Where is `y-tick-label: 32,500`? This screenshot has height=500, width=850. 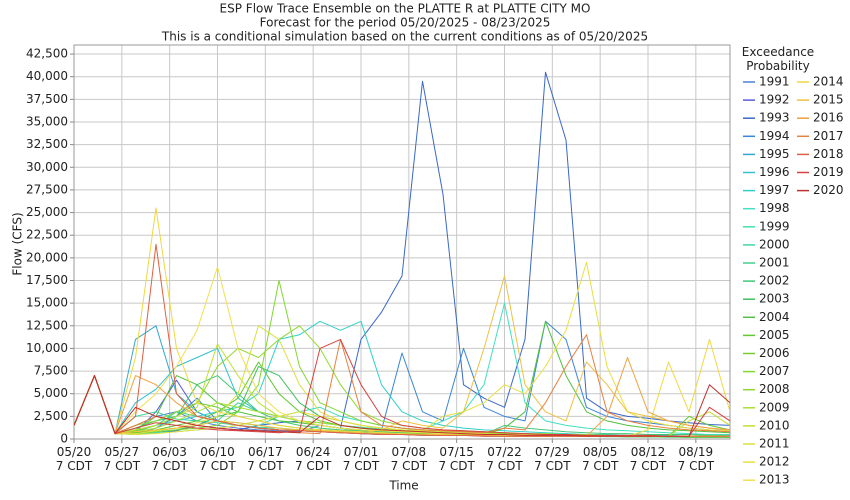
y-tick-label: 32,500 is located at coordinates (47, 144).